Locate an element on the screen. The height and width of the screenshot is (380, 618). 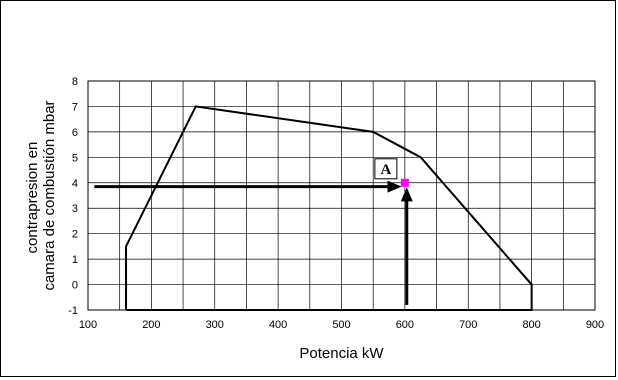
annotations: A is located at coordinates (391, 172).